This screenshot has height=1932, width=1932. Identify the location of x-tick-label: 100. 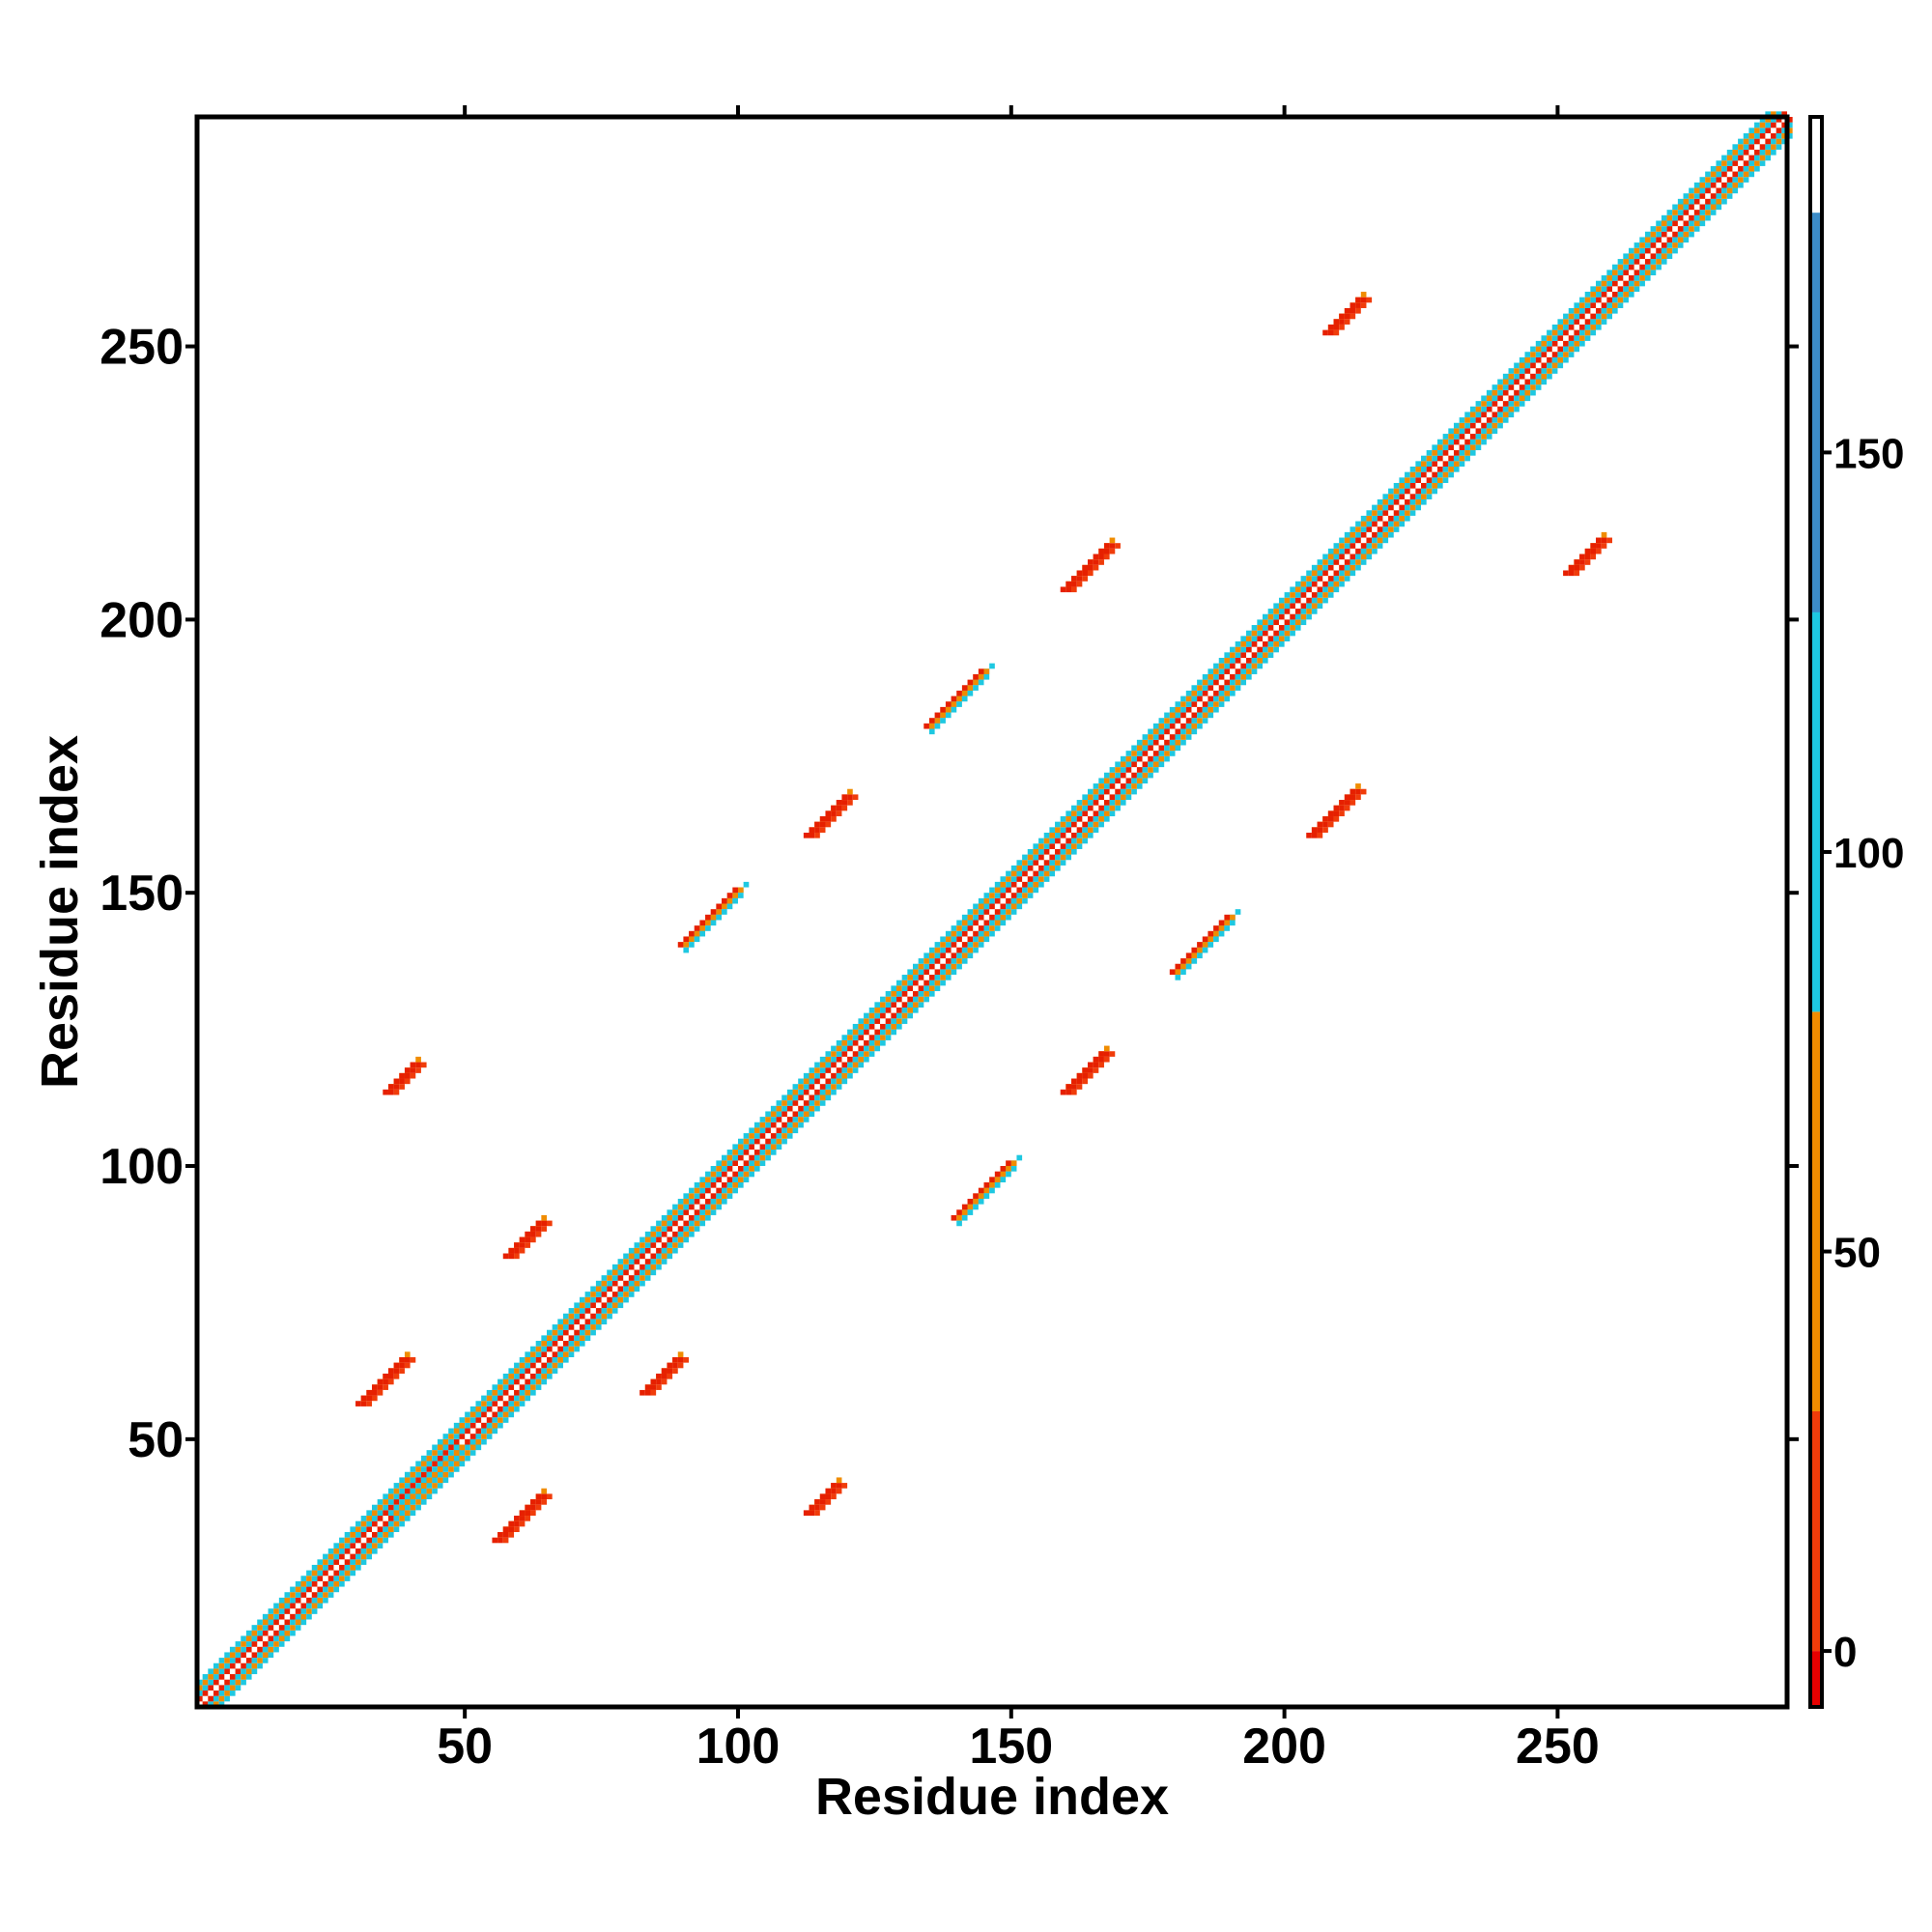
(738, 1747).